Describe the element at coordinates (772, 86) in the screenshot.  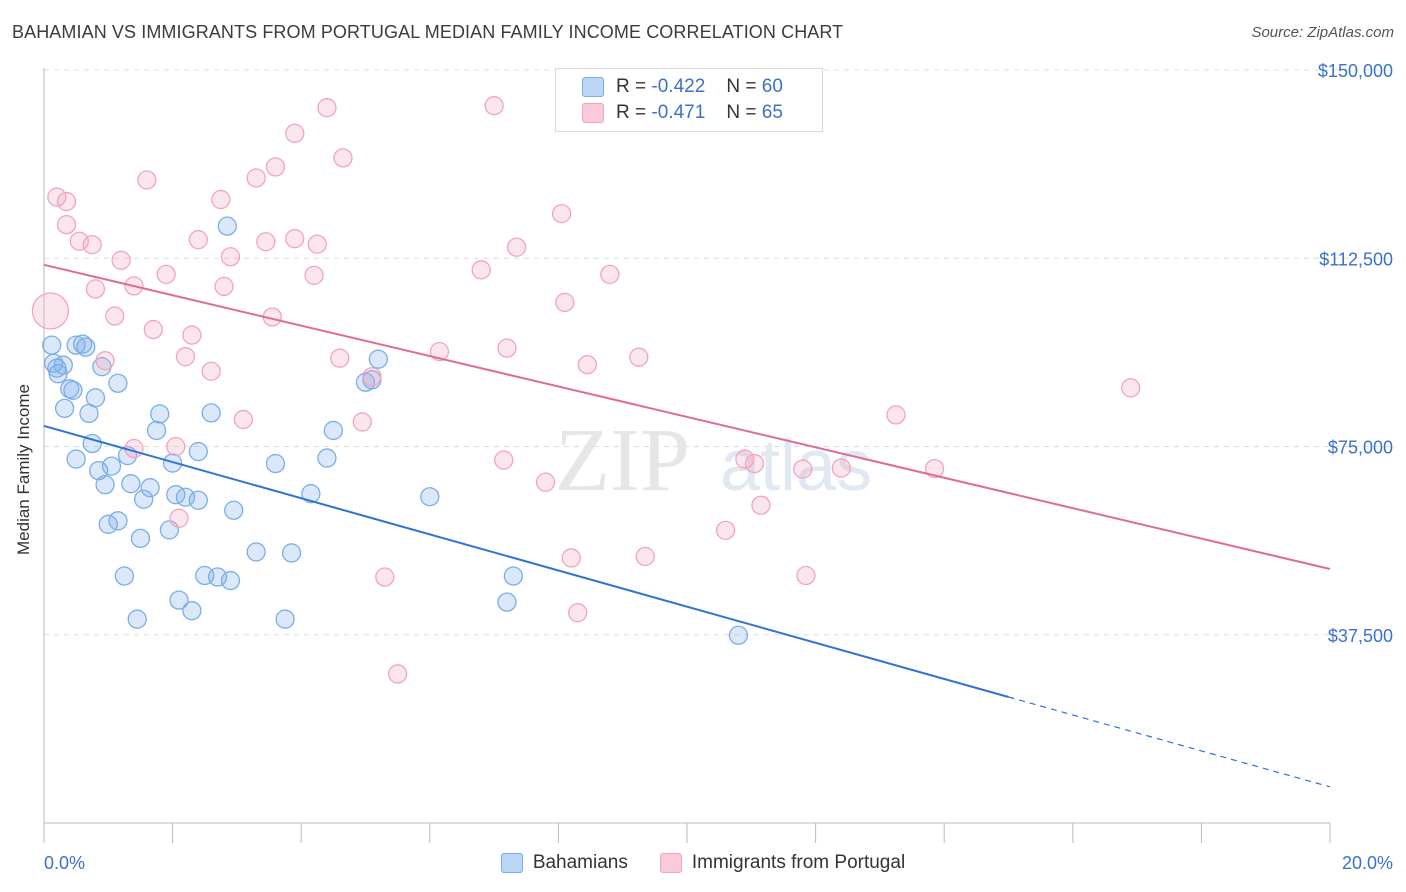
I see `n-value: 60` at that location.